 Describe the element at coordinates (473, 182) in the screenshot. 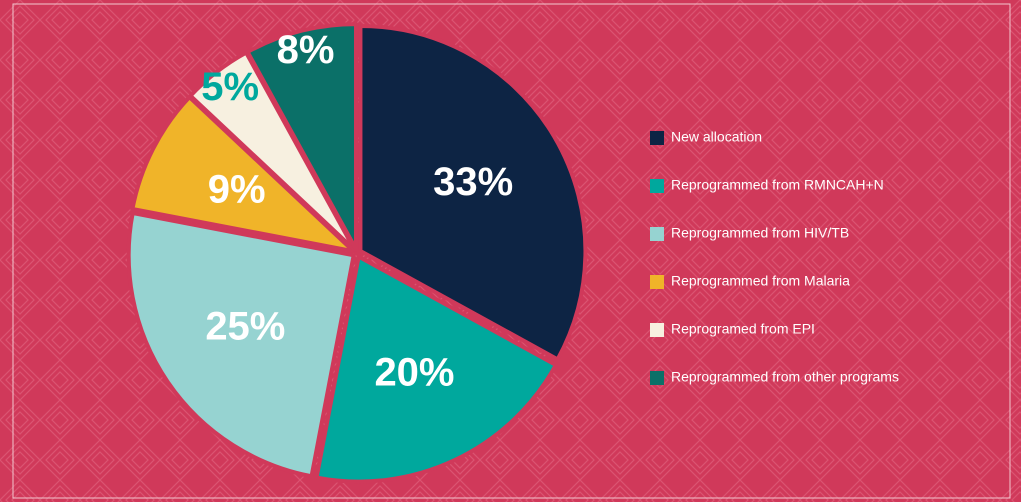

I see `data-label: 33%` at that location.